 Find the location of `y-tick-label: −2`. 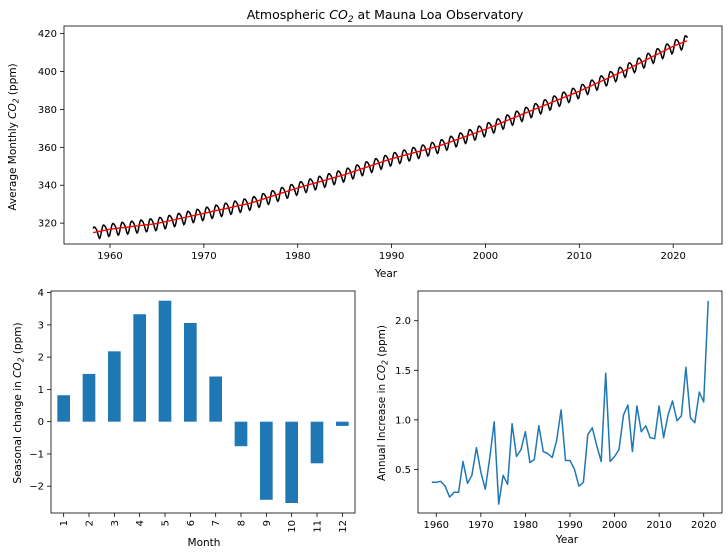

y-tick-label: −2 is located at coordinates (36, 487).